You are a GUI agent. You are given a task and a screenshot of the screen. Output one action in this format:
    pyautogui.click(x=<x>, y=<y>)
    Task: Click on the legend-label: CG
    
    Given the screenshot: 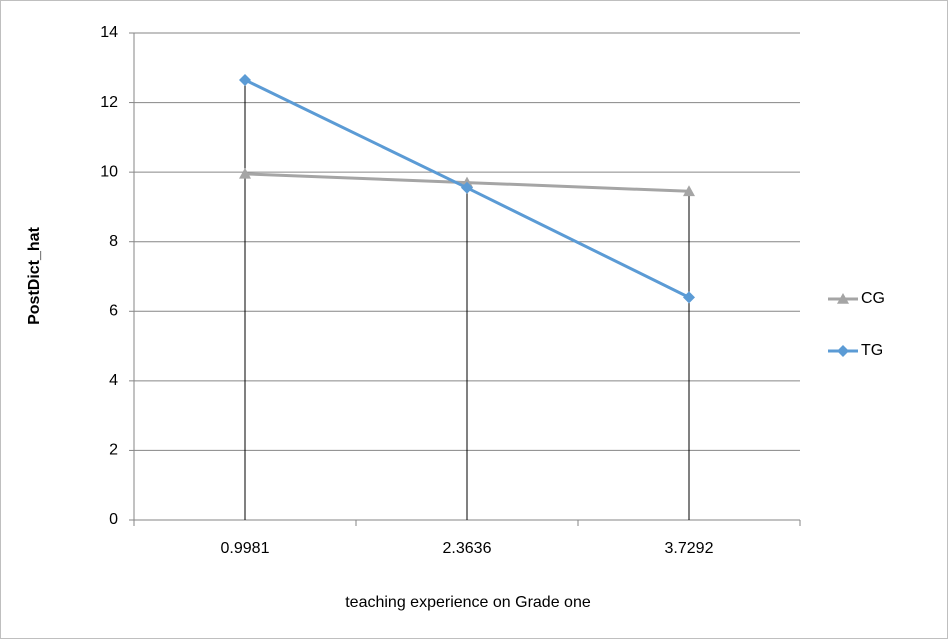 What is the action you would take?
    pyautogui.click(x=873, y=298)
    